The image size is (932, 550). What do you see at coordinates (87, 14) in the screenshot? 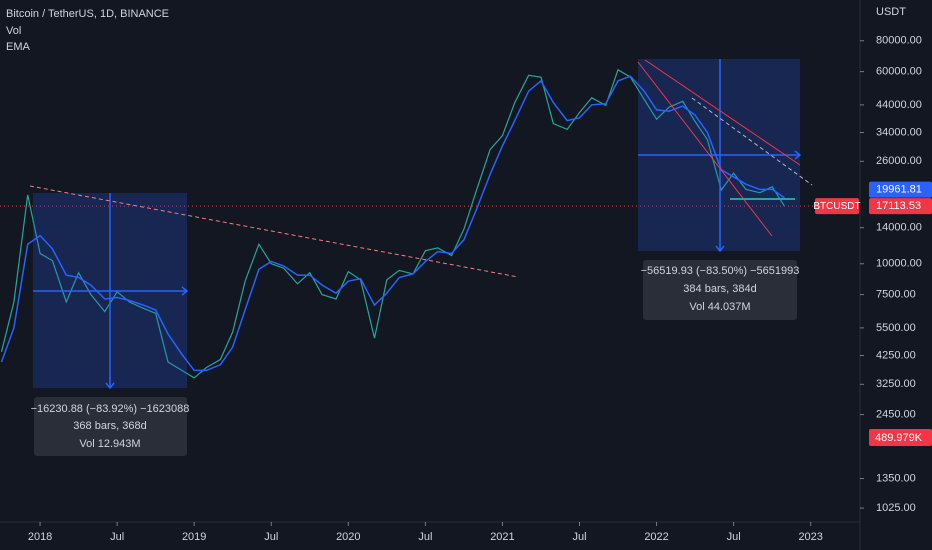
I see `symbol-title: Bitcoin / TetherUS, 1D, BINANCE` at bounding box center [87, 14].